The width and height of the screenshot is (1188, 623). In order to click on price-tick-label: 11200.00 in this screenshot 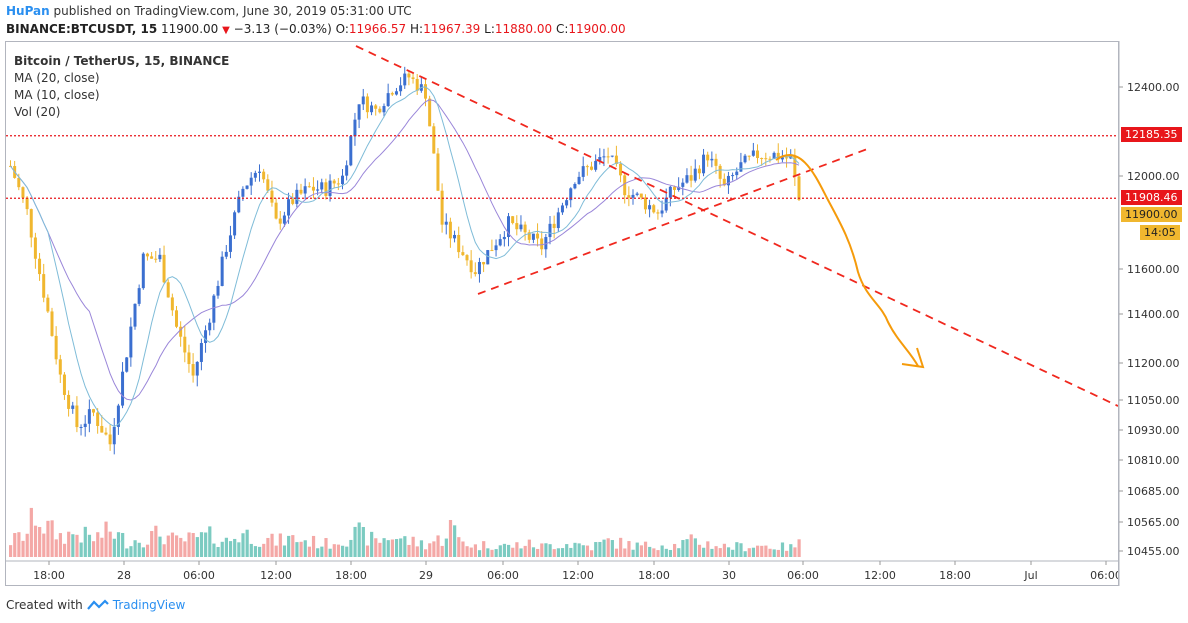, I will do `click(1153, 363)`.